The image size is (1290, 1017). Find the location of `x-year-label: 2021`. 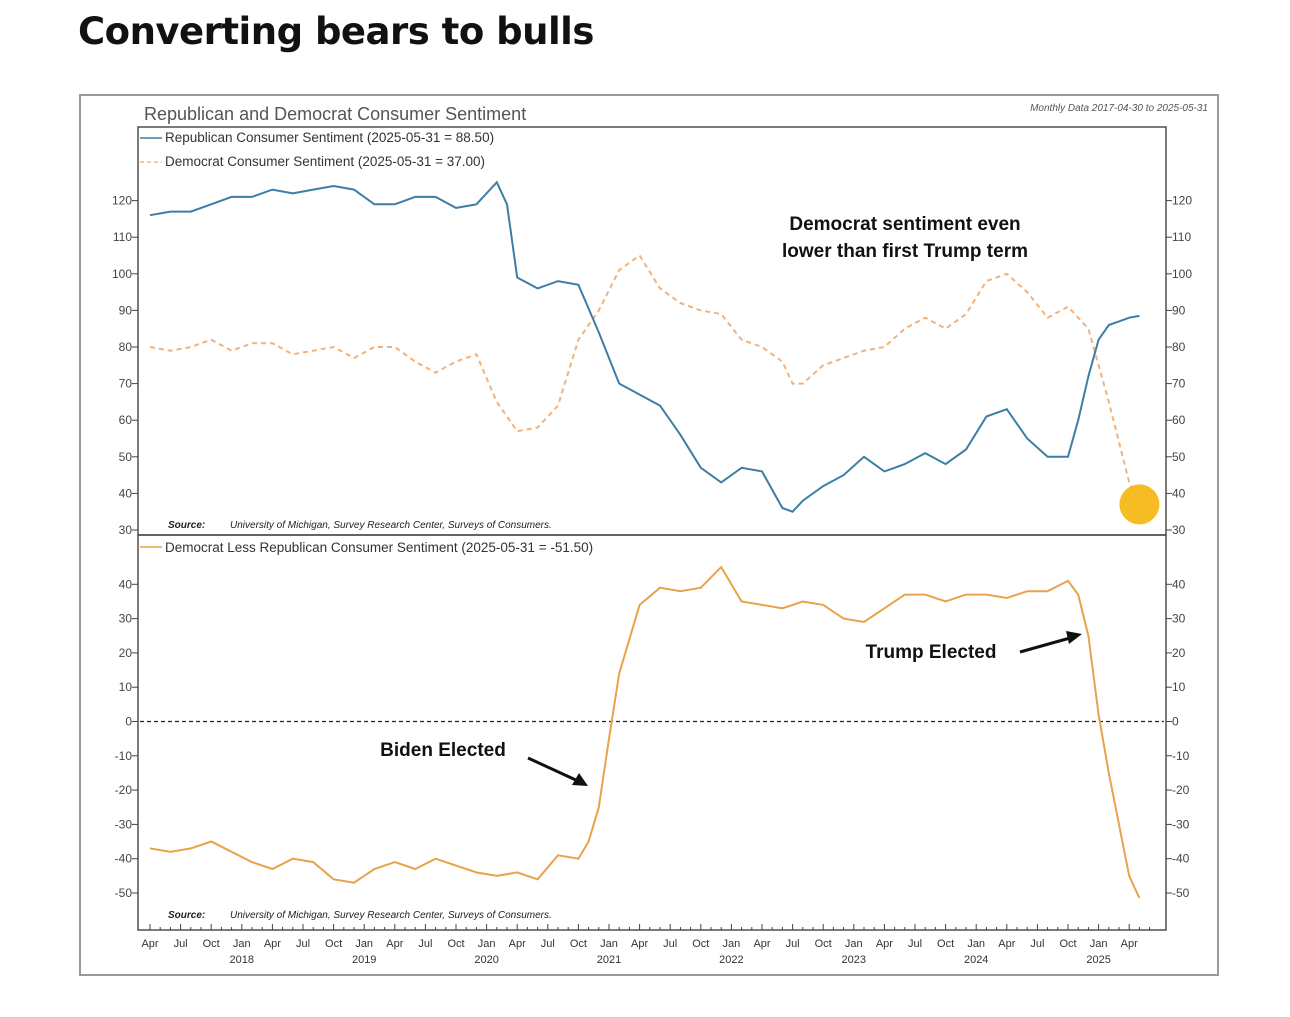

x-year-label: 2021 is located at coordinates (609, 960).